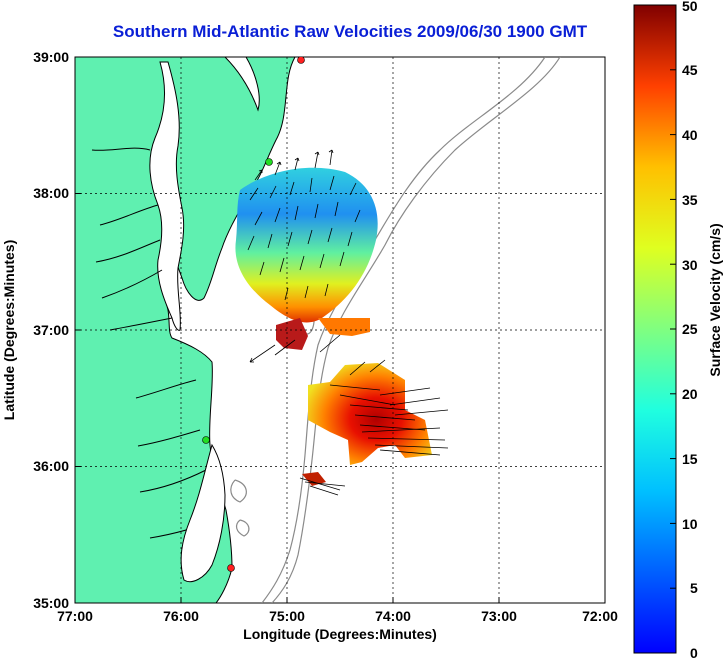 Image resolution: width=724 pixels, height=659 pixels. What do you see at coordinates (153, 343) in the screenshot?
I see `rivers` at bounding box center [153, 343].